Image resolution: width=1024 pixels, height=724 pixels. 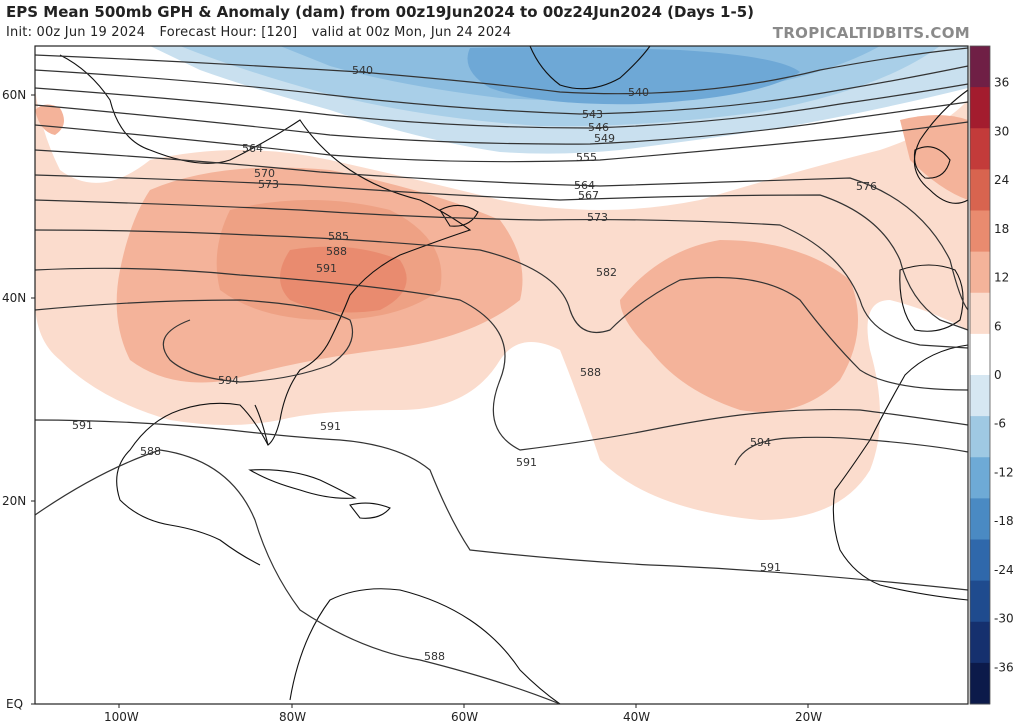 What do you see at coordinates (991, 375) in the screenshot?
I see `colorbar: 36 30 24 18 12 6 0 -6 -12 -18 -24 -30 -36` at bounding box center [991, 375].